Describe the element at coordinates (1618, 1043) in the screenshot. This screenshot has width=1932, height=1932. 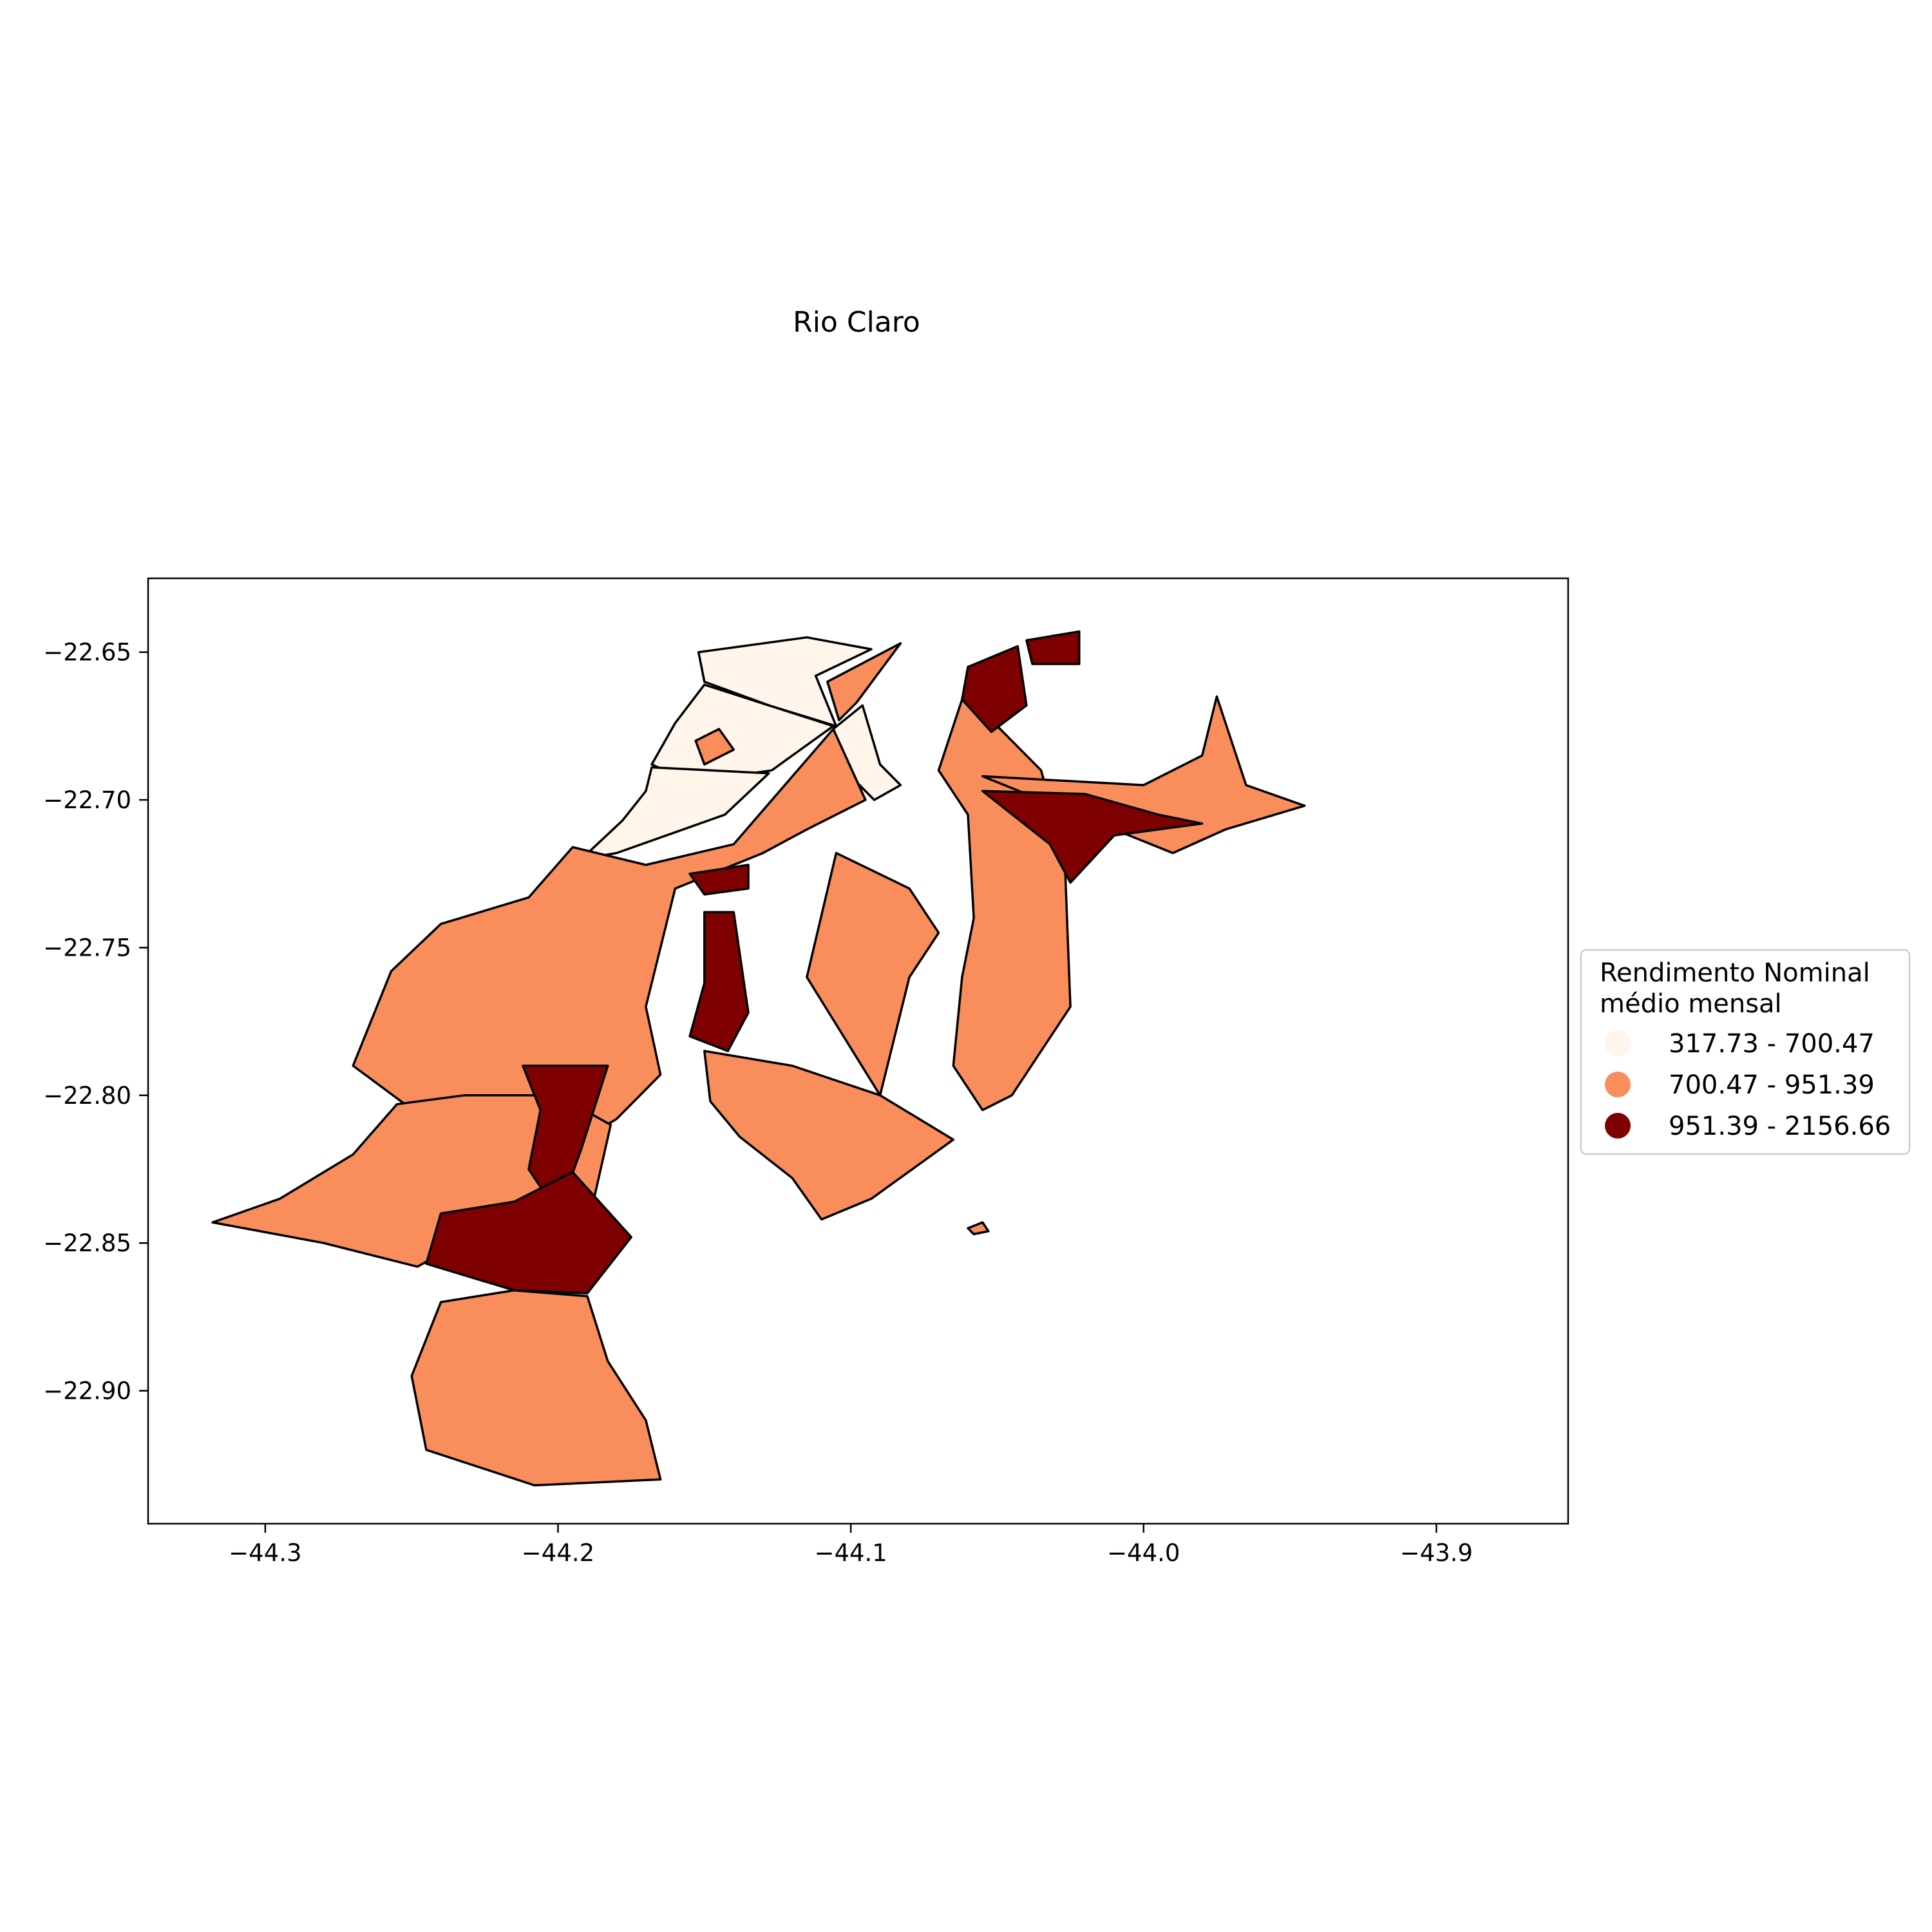
I see `legend-swatch-low` at that location.